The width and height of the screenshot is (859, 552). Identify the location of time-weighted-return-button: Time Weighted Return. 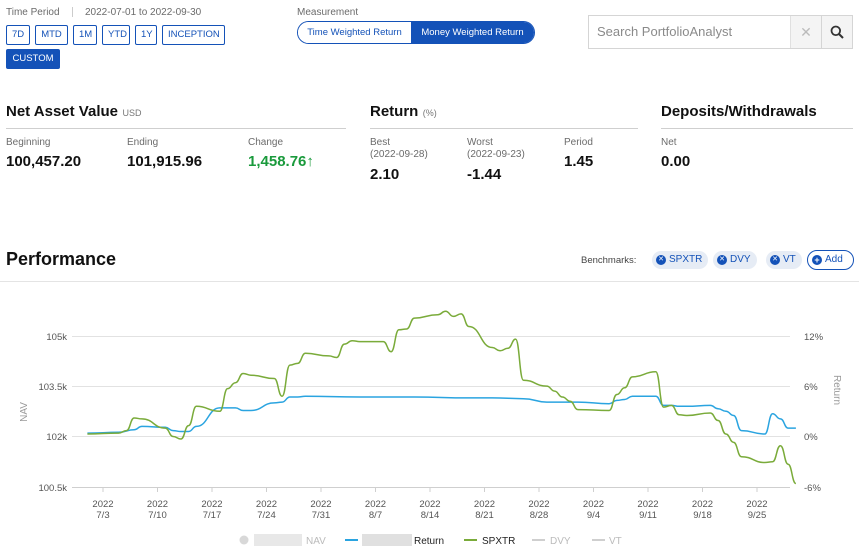
(354, 32).